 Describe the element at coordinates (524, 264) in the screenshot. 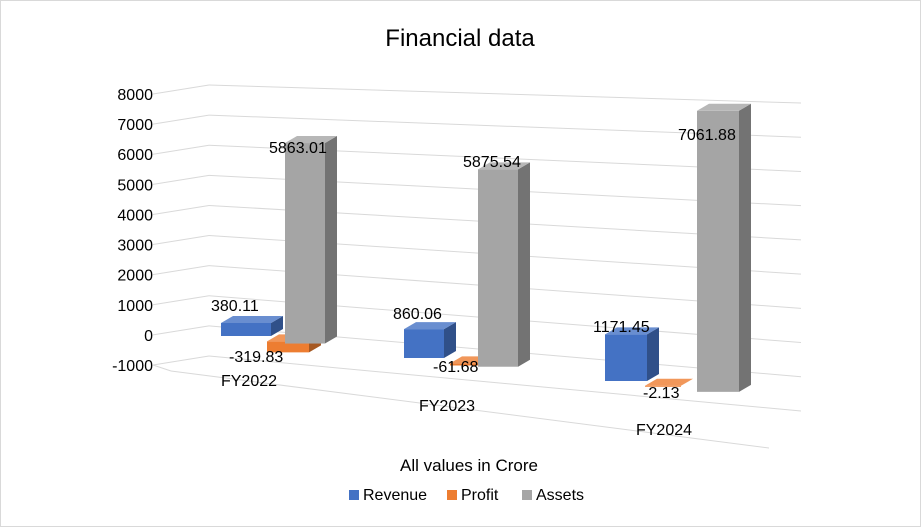

I see `bar-assets-fy2023-side` at that location.